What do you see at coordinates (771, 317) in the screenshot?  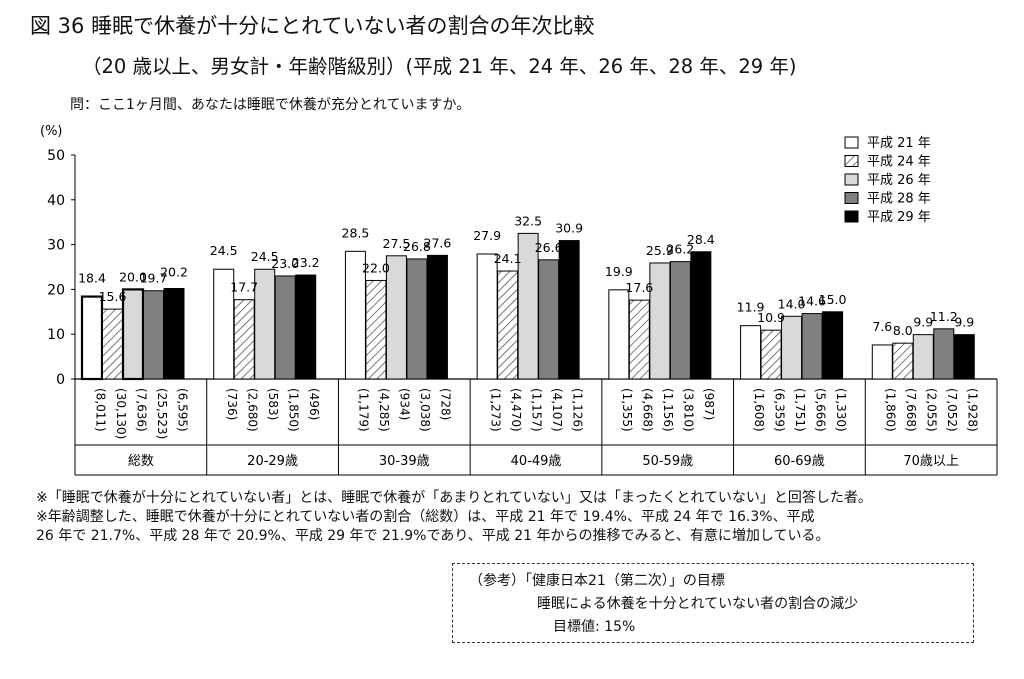 I see `bar-value-label: 10.9` at bounding box center [771, 317].